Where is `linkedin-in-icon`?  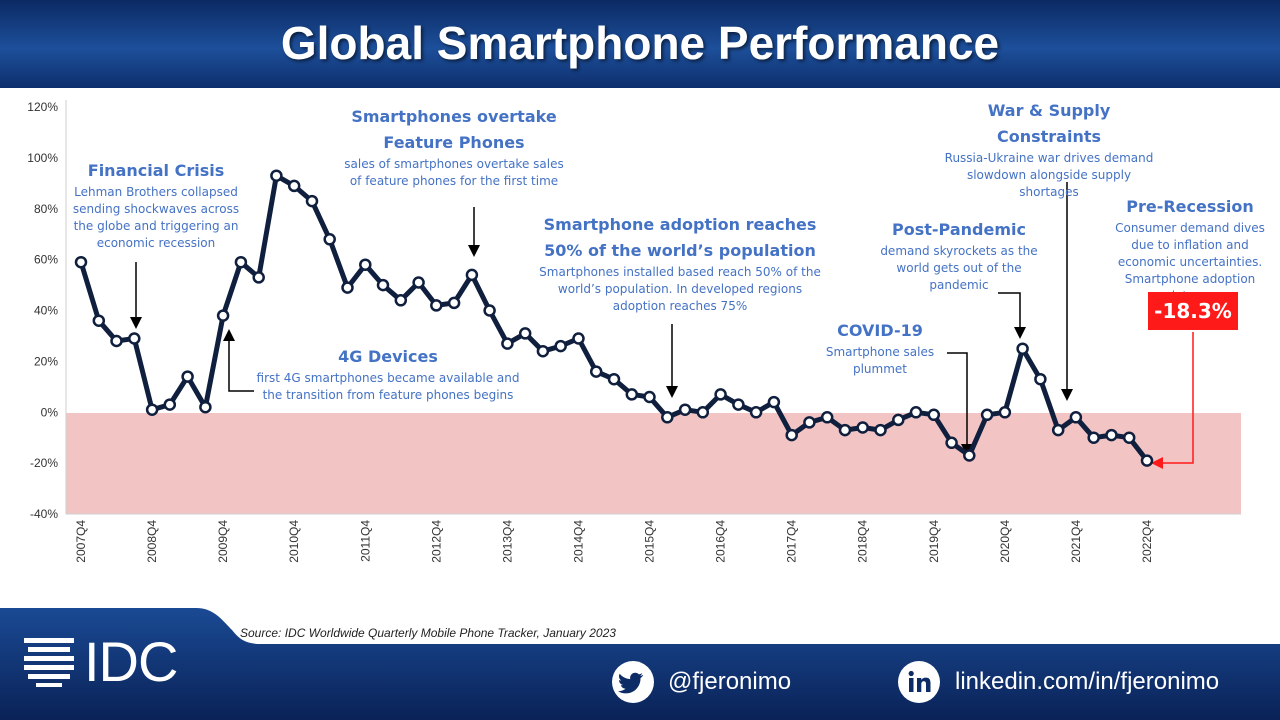
linkedin-in-icon is located at coordinates (919, 682).